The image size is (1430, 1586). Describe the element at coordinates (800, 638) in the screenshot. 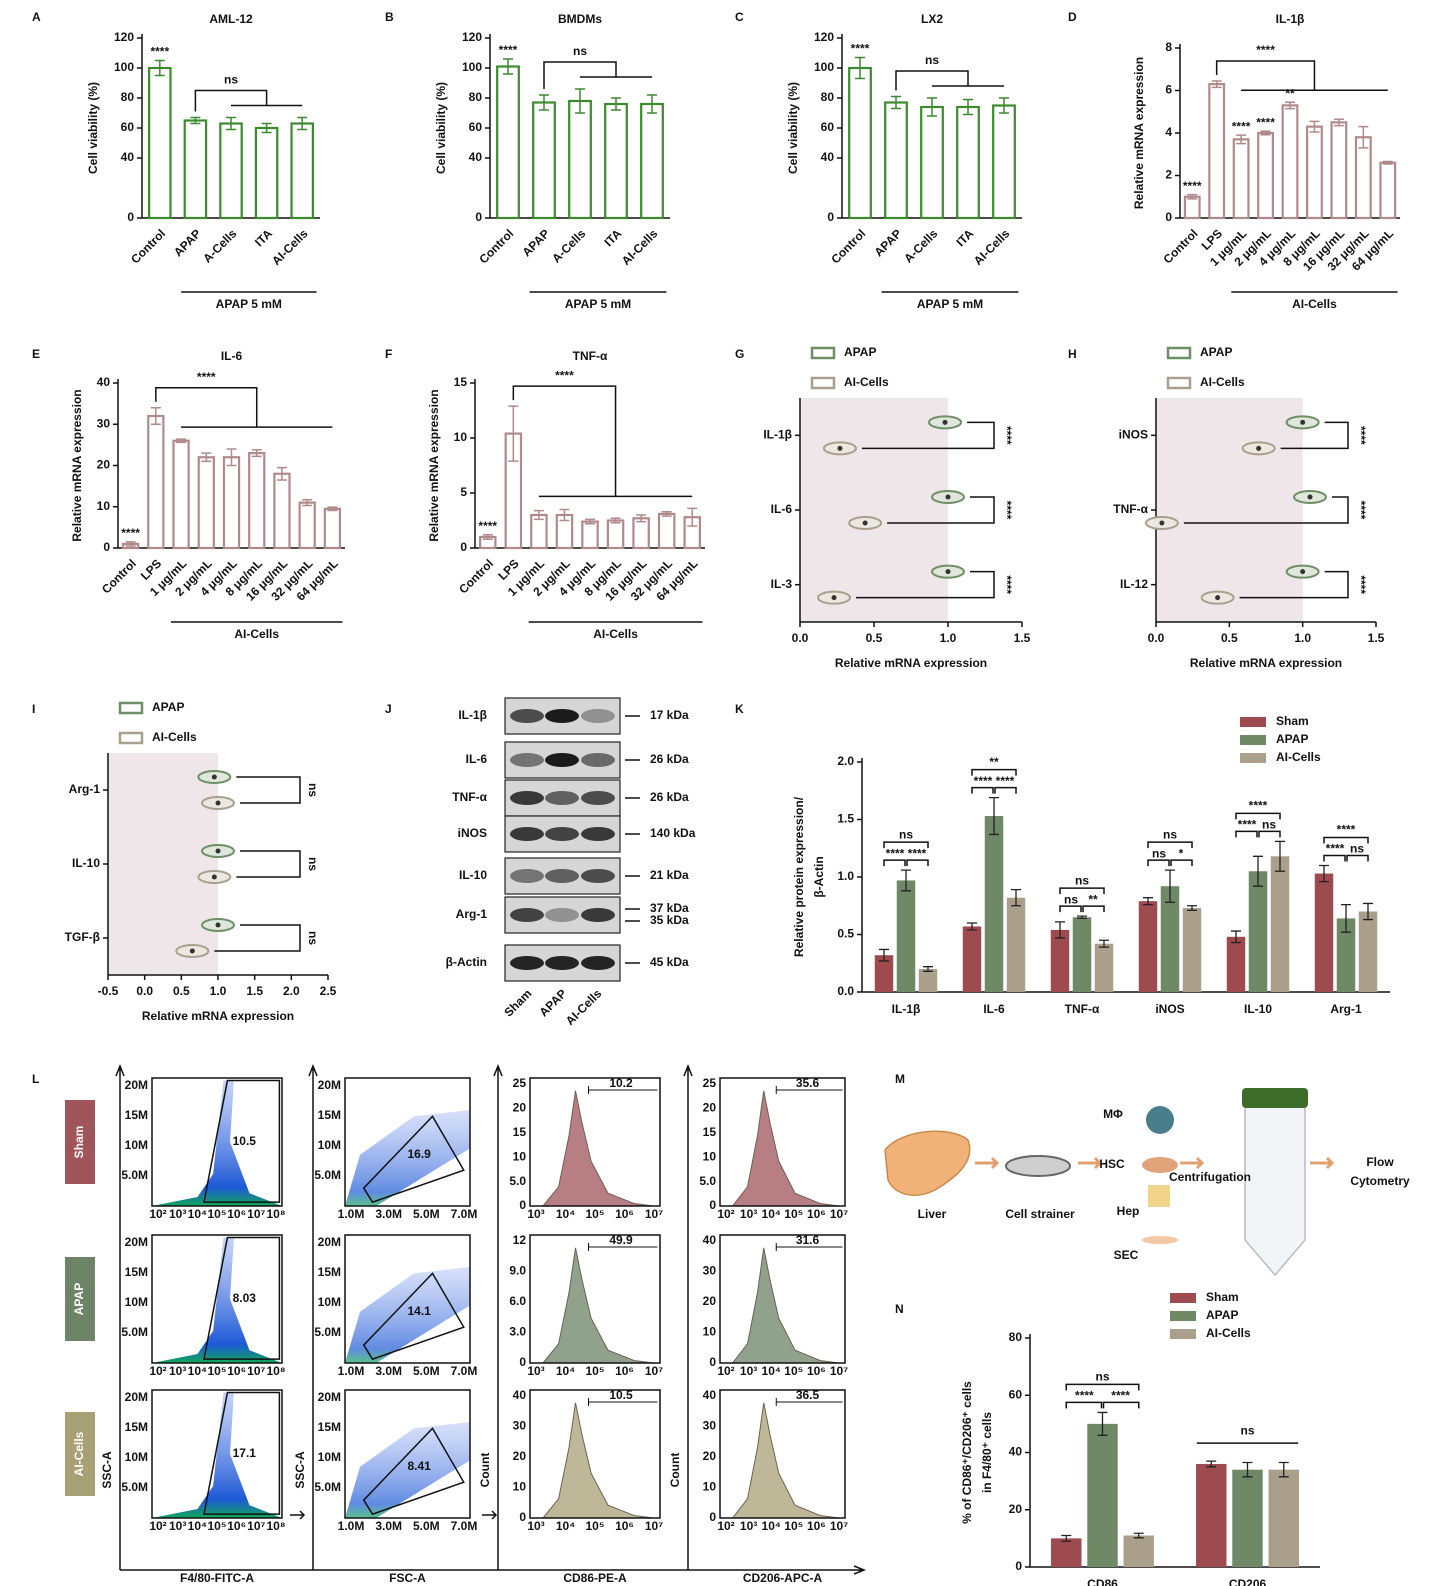

I see `x-tick-label: 0.0` at that location.